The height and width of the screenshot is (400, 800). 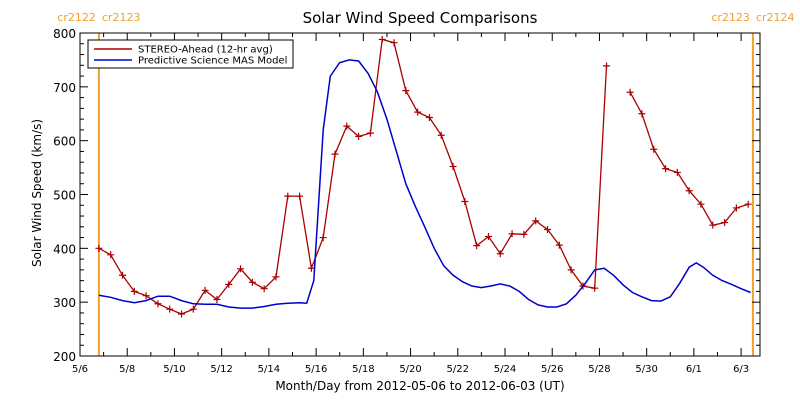 I want to click on carrington-label-left: cr2122, so click(x=76, y=17).